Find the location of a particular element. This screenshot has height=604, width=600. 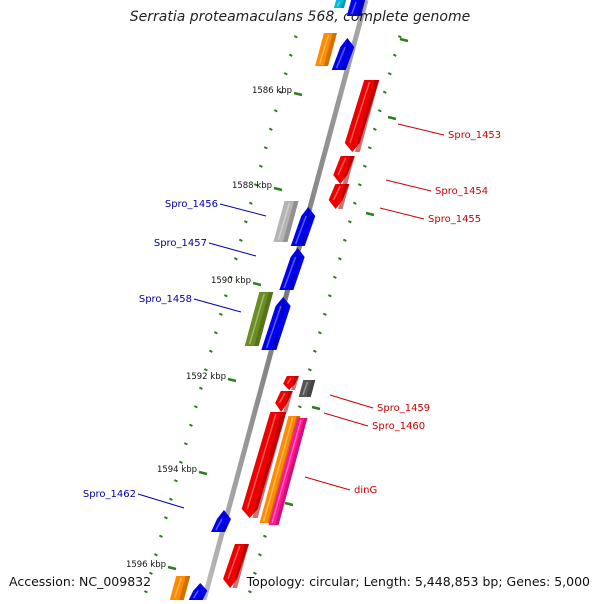

scale-label: 1594 kbp is located at coordinates (177, 470).